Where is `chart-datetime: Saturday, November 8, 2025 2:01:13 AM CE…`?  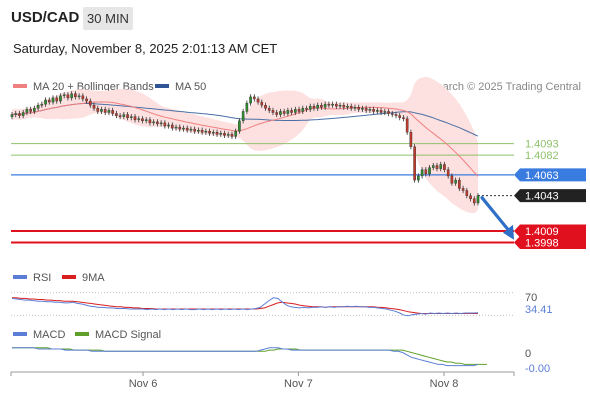
chart-datetime: Saturday, November 8, 2025 2:01:13 AM CE… is located at coordinates (145, 48).